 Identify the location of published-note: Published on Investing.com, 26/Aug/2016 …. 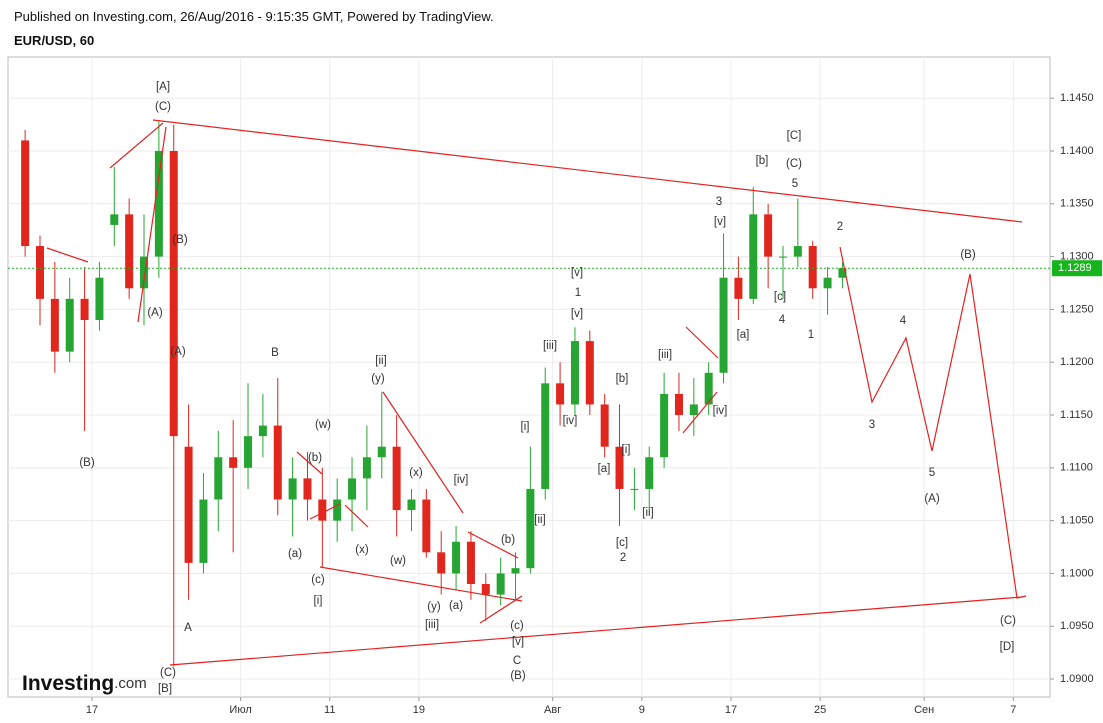
(254, 16).